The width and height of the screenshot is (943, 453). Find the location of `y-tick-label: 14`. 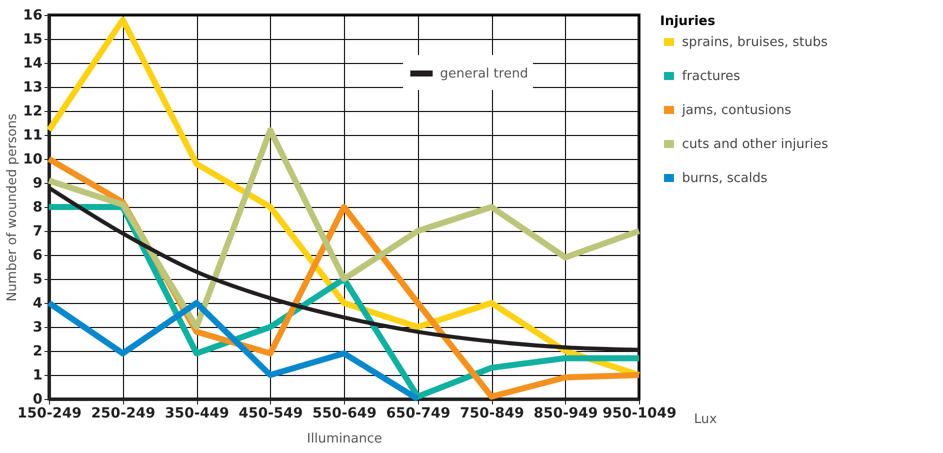

y-tick-label: 14 is located at coordinates (33, 64).